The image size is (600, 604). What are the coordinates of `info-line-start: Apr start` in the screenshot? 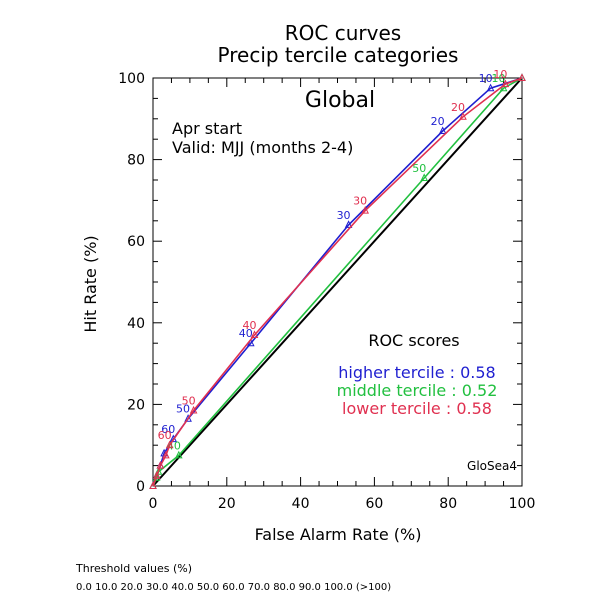 It's located at (207, 128).